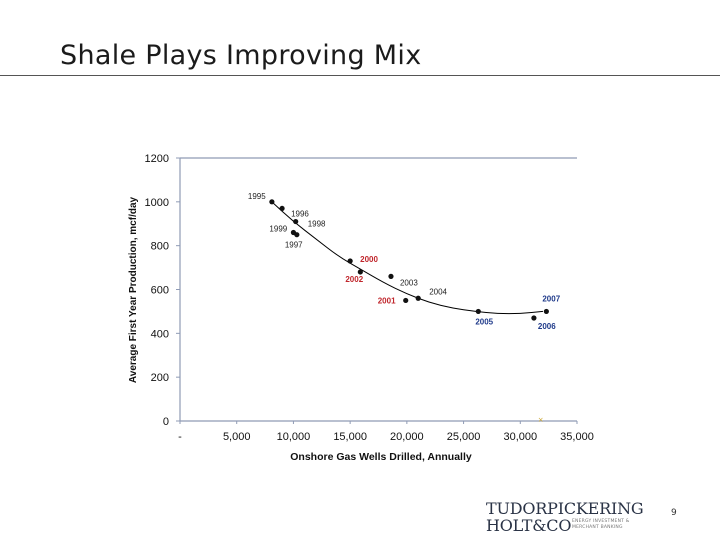  Describe the element at coordinates (257, 196) in the screenshot. I see `point-label: 1995` at that location.